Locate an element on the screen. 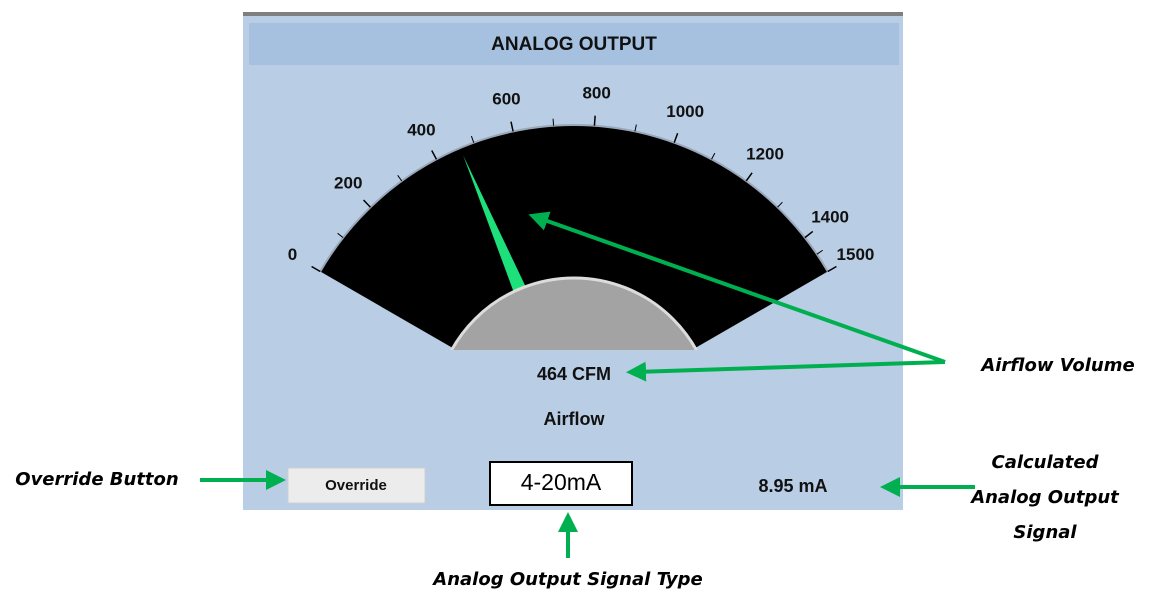  override-button-label: Override is located at coordinates (356, 485).